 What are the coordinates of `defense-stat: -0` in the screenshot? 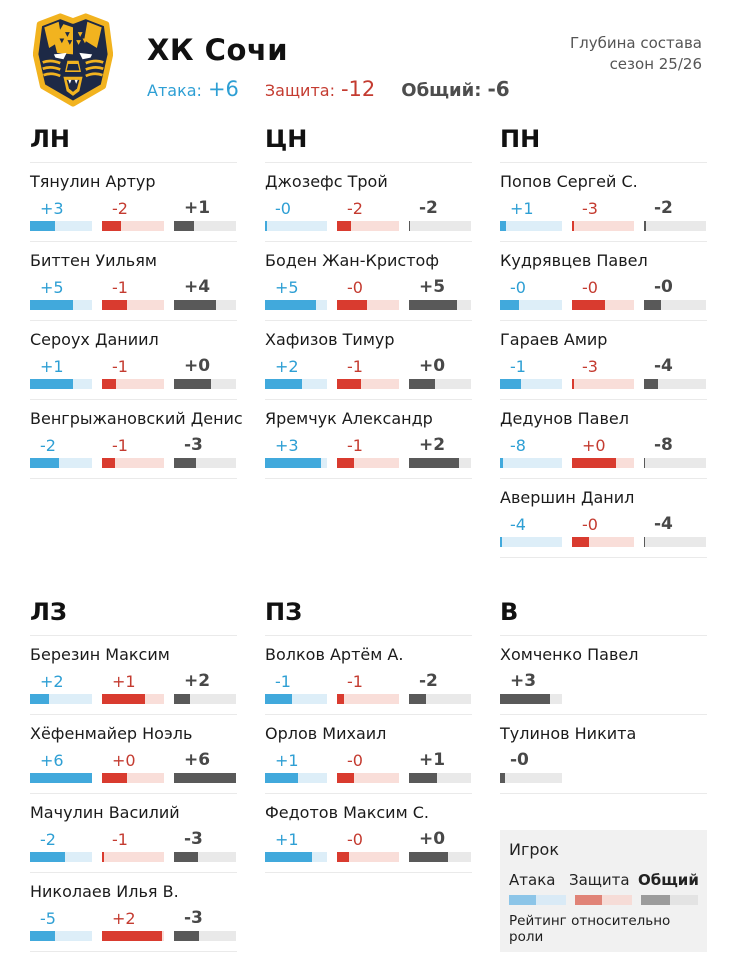 It's located at (603, 531).